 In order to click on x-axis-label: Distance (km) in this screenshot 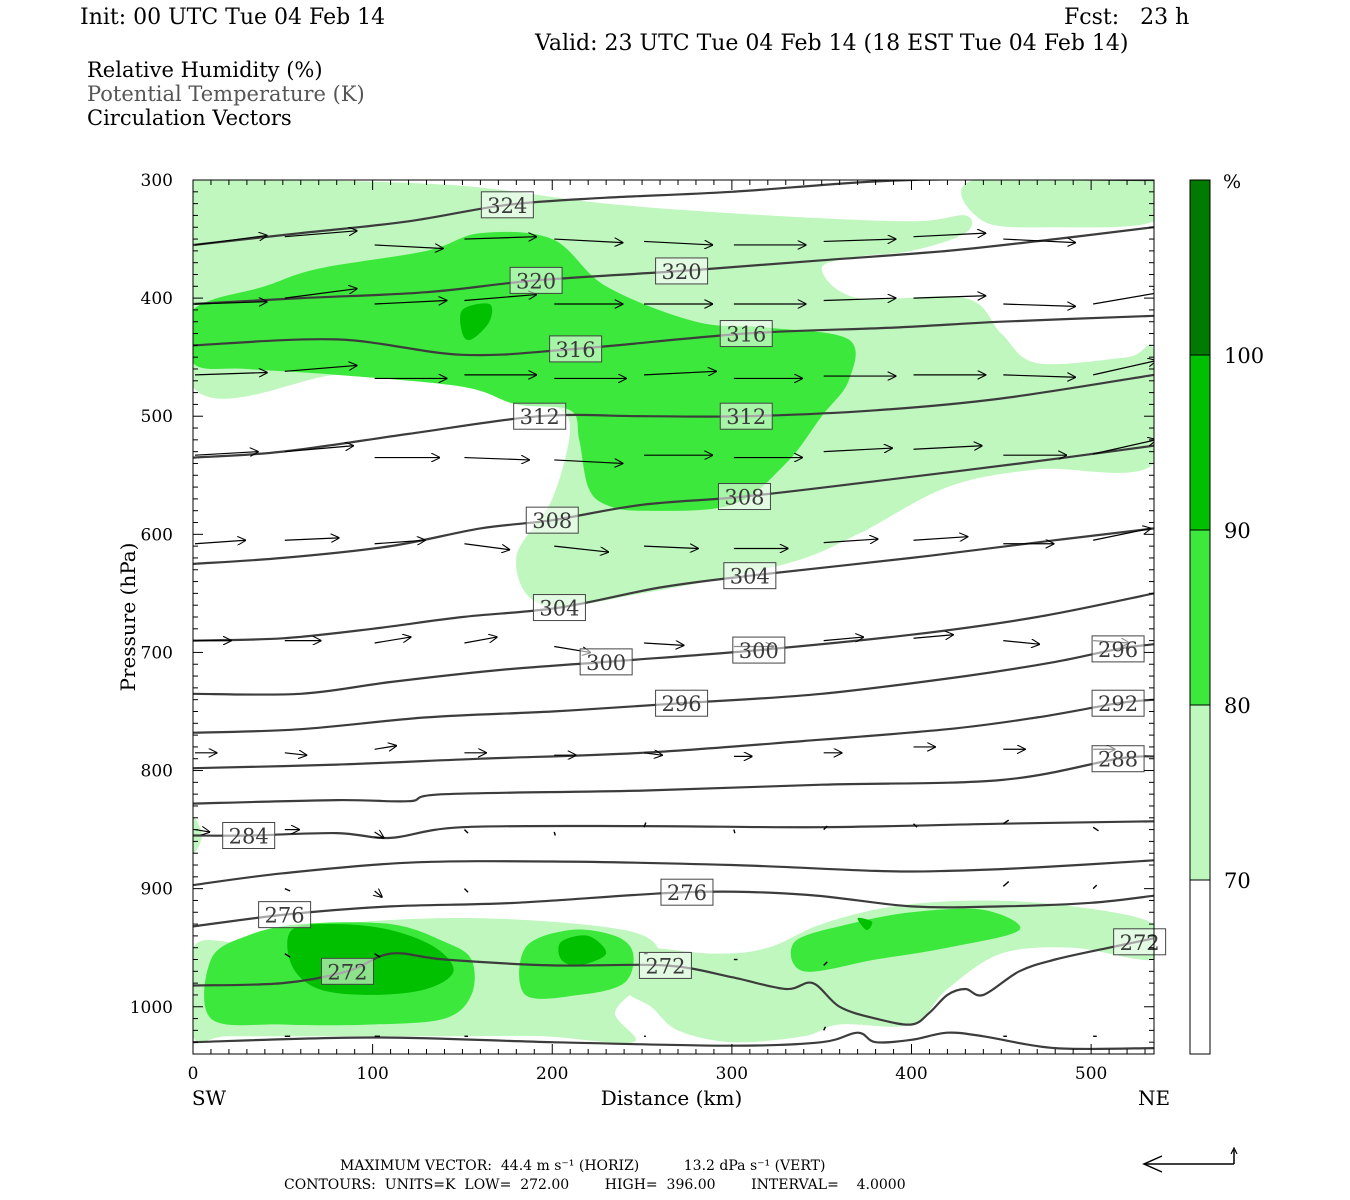, I will do `click(672, 1098)`.